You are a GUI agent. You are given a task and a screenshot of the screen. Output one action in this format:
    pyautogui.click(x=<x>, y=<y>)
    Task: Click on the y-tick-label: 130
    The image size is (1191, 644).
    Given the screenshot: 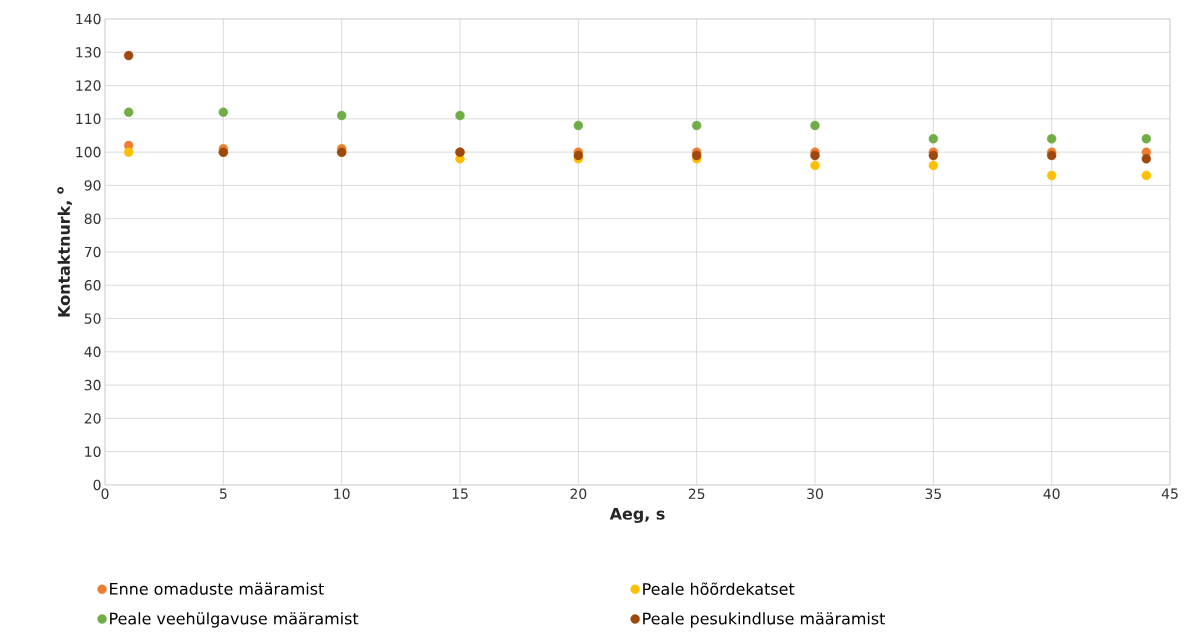 What is the action you would take?
    pyautogui.click(x=88, y=52)
    